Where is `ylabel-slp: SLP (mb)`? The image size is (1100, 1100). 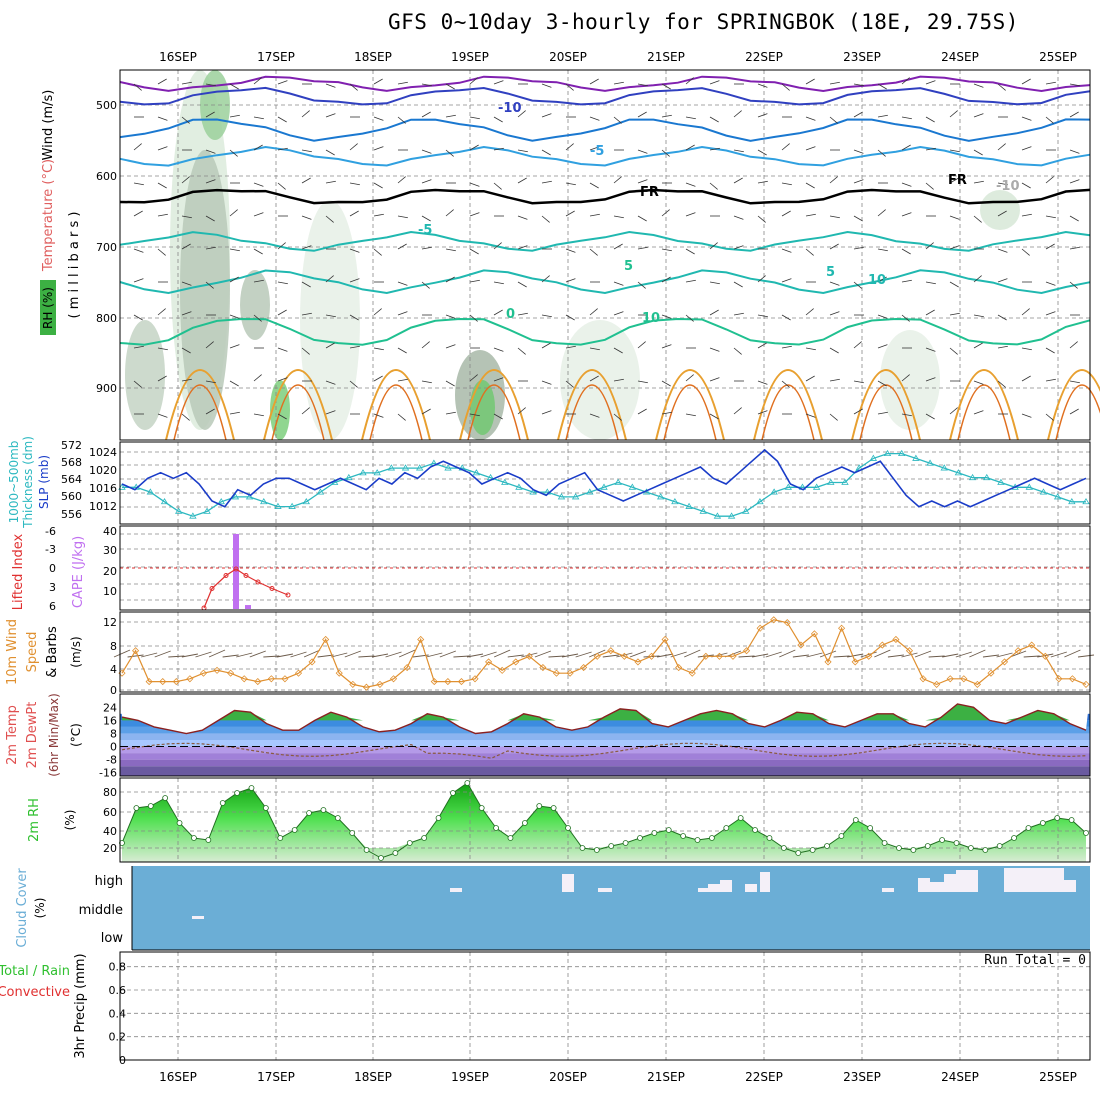 ylabel-slp: SLP (mb) is located at coordinates (44, 482).